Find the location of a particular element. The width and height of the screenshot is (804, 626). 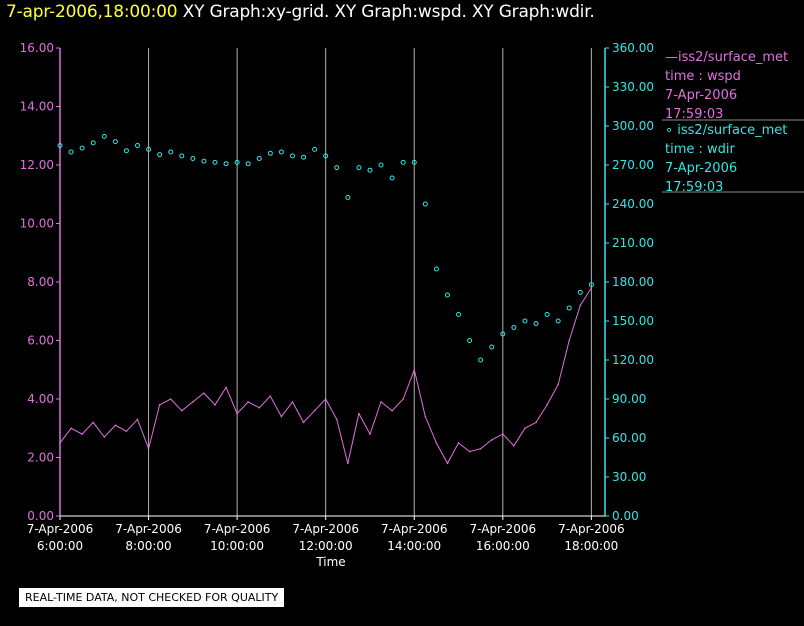

x-tick-label-time: 10:00:00 is located at coordinates (237, 546).